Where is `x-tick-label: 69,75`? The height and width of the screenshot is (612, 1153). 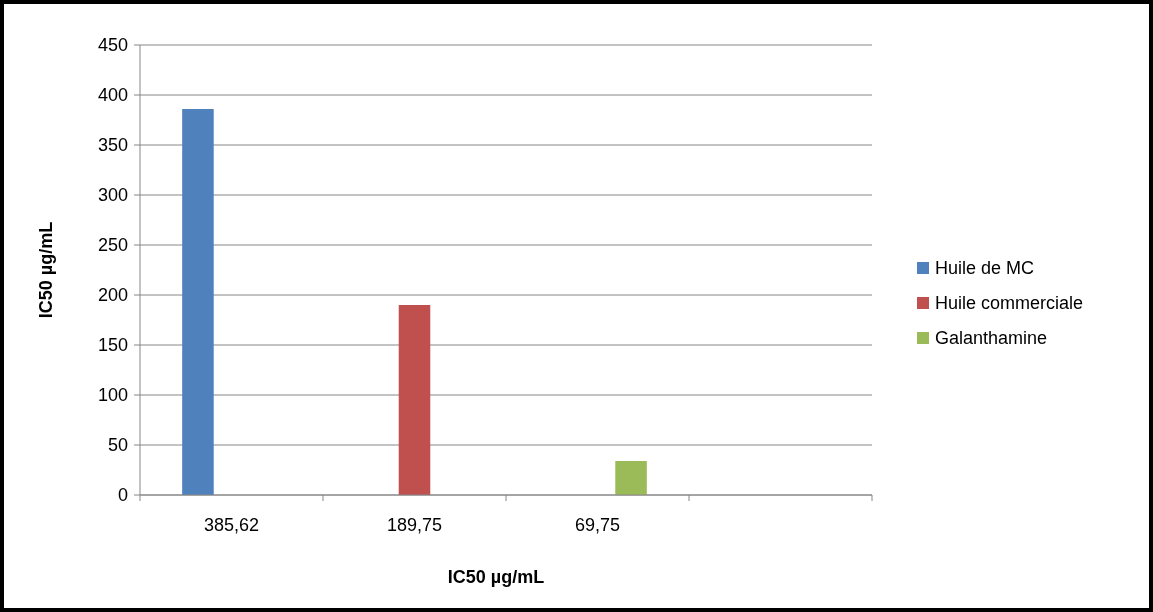
x-tick-label: 69,75 is located at coordinates (597, 525).